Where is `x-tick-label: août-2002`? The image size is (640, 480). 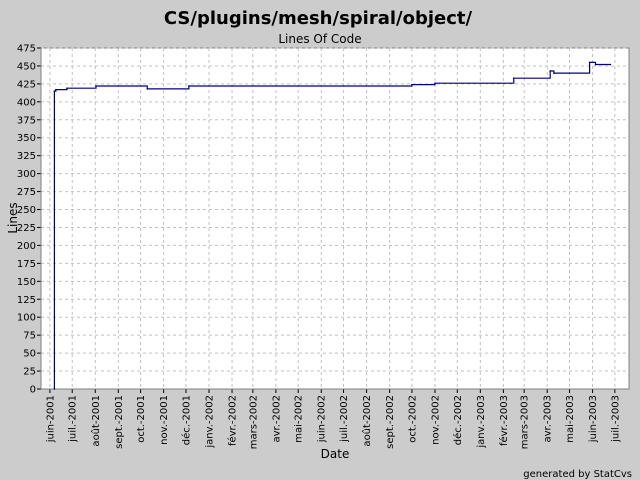 x-tick-label: août-2002 is located at coordinates (367, 421).